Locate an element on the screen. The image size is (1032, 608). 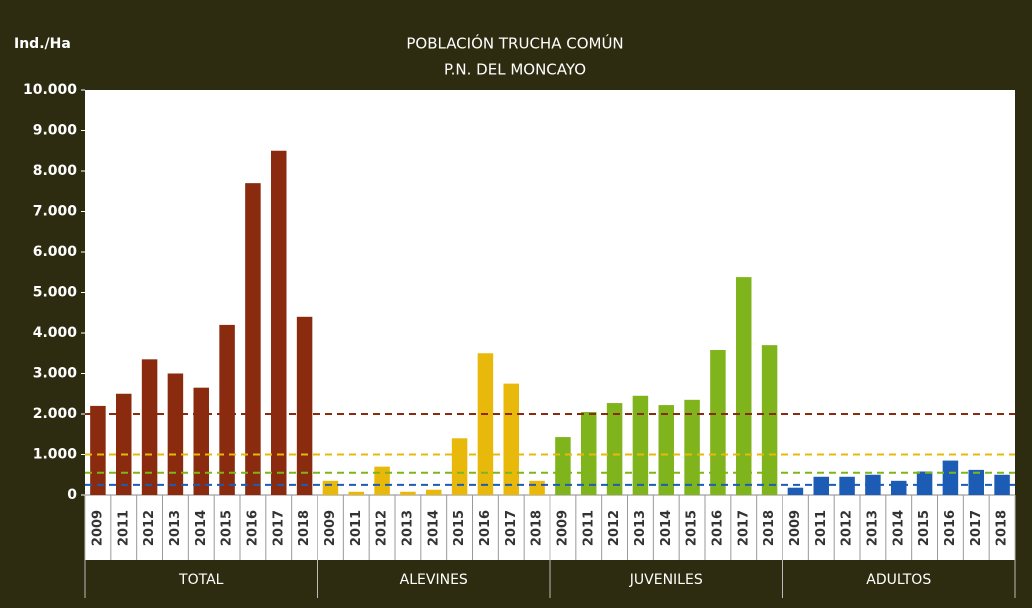
group-label: ALEVINES is located at coordinates (434, 580).